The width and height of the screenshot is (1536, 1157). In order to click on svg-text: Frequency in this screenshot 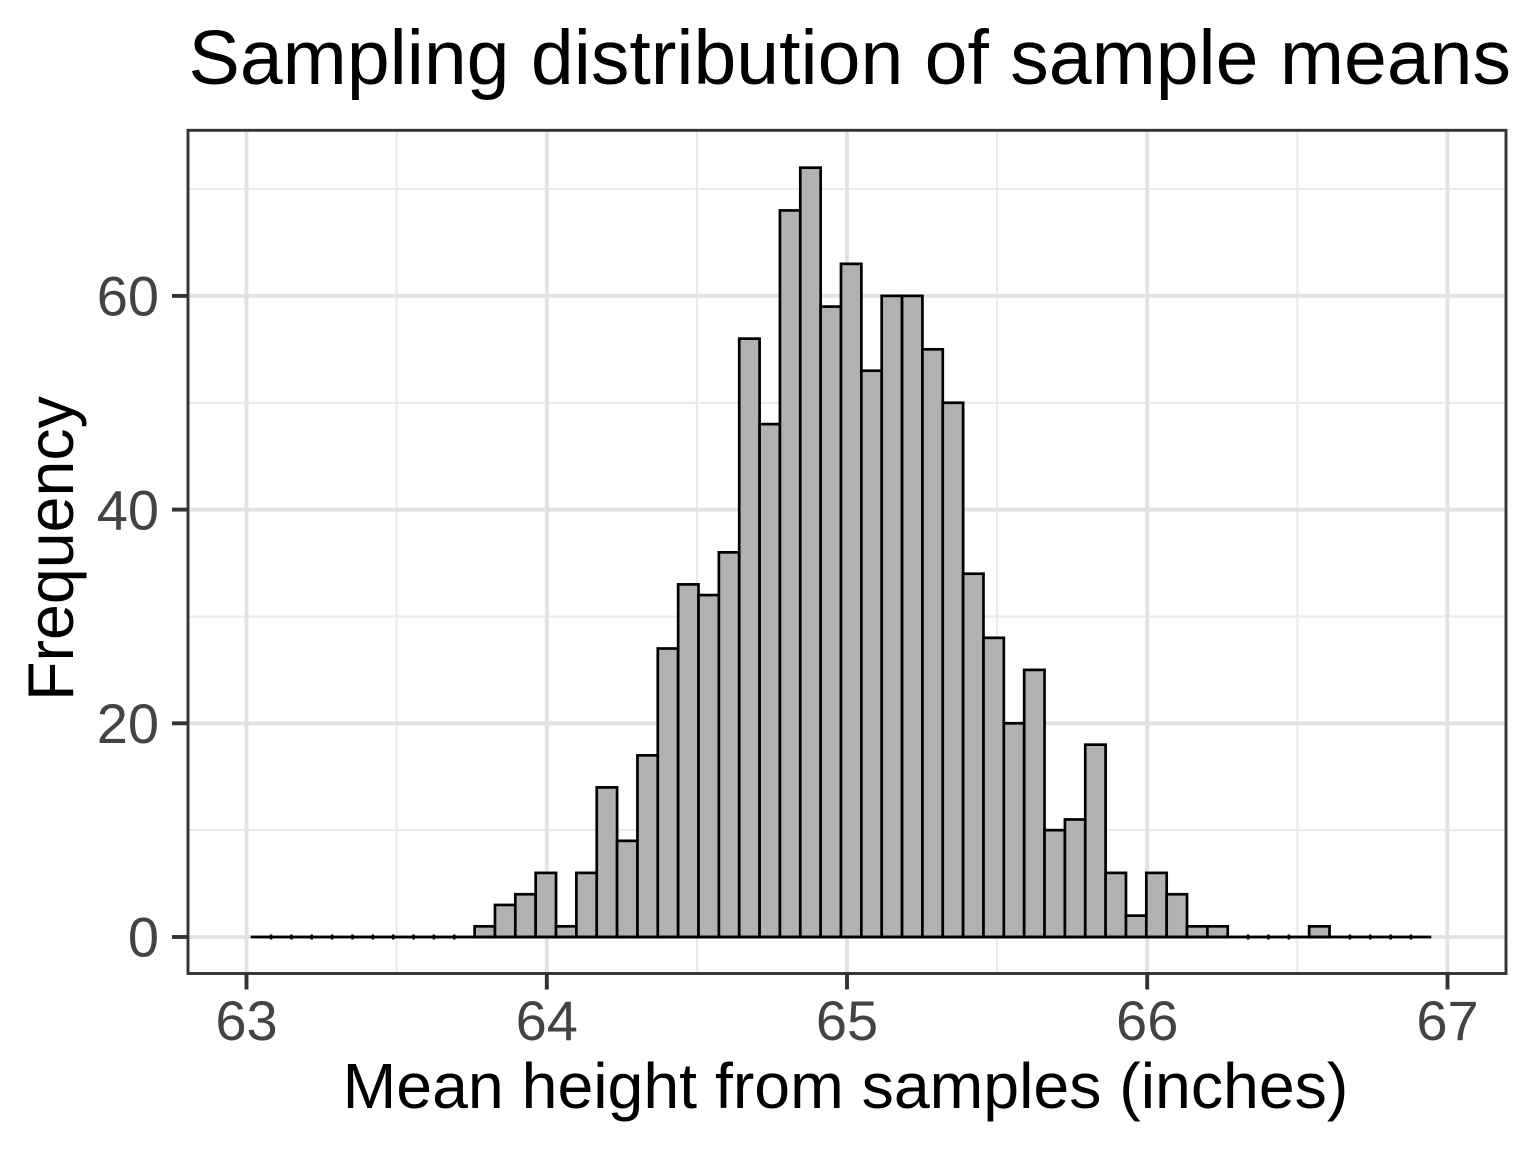, I will do `click(51, 547)`.